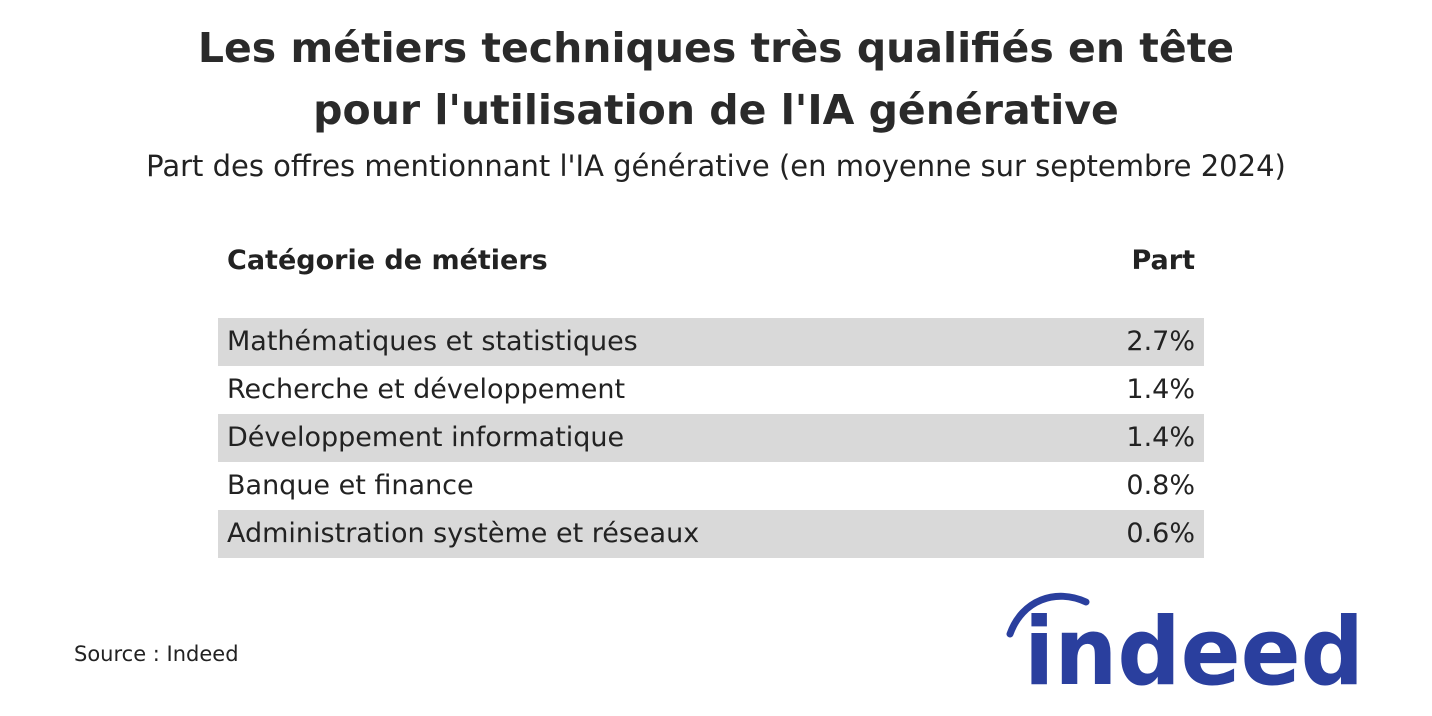 The width and height of the screenshot is (1432, 716). Describe the element at coordinates (1194, 647) in the screenshot. I see `logo-wordmark: indeed` at that location.